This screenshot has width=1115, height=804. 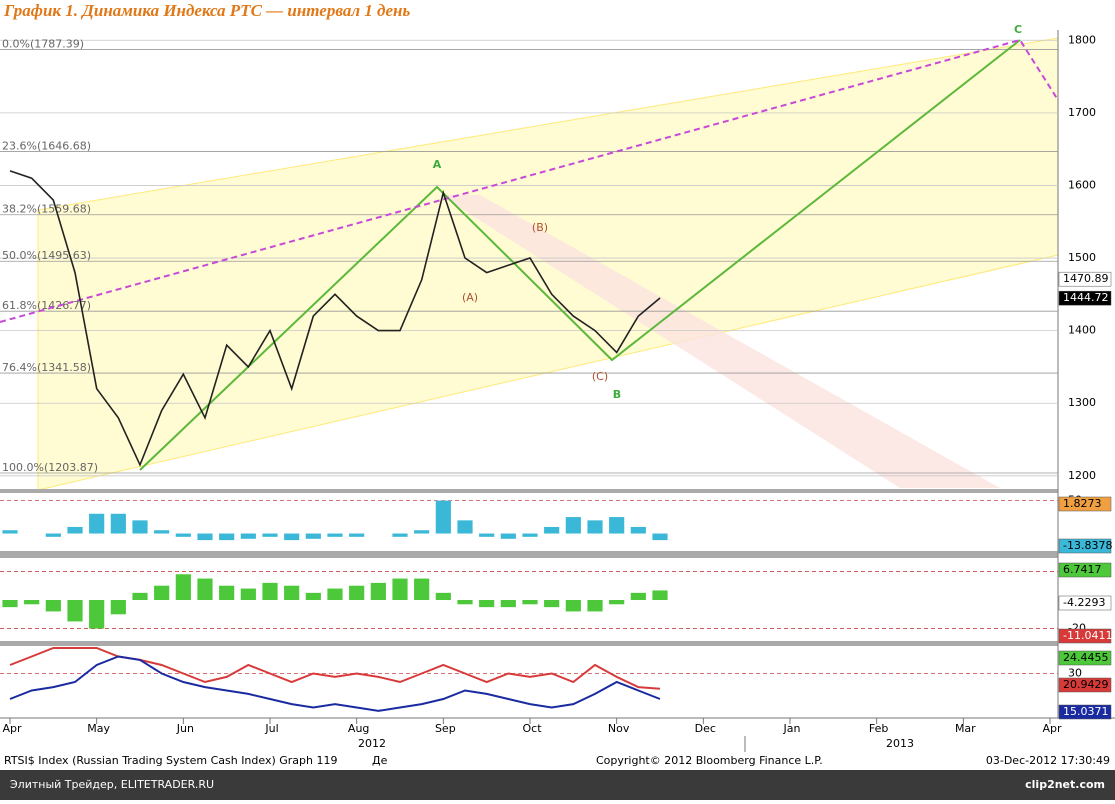 What do you see at coordinates (1082, 39) in the screenshot?
I see `y-tick-label: 1800` at bounding box center [1082, 39].